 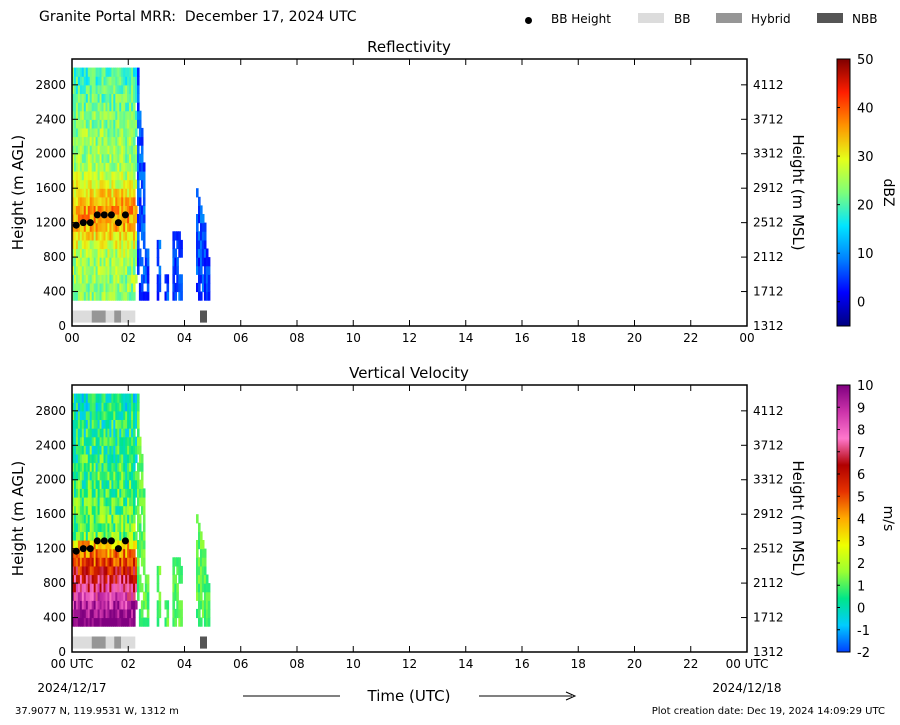 I want to click on station-location: 37.9077 N, 119.9531 W, 1312 m, so click(x=97, y=711).